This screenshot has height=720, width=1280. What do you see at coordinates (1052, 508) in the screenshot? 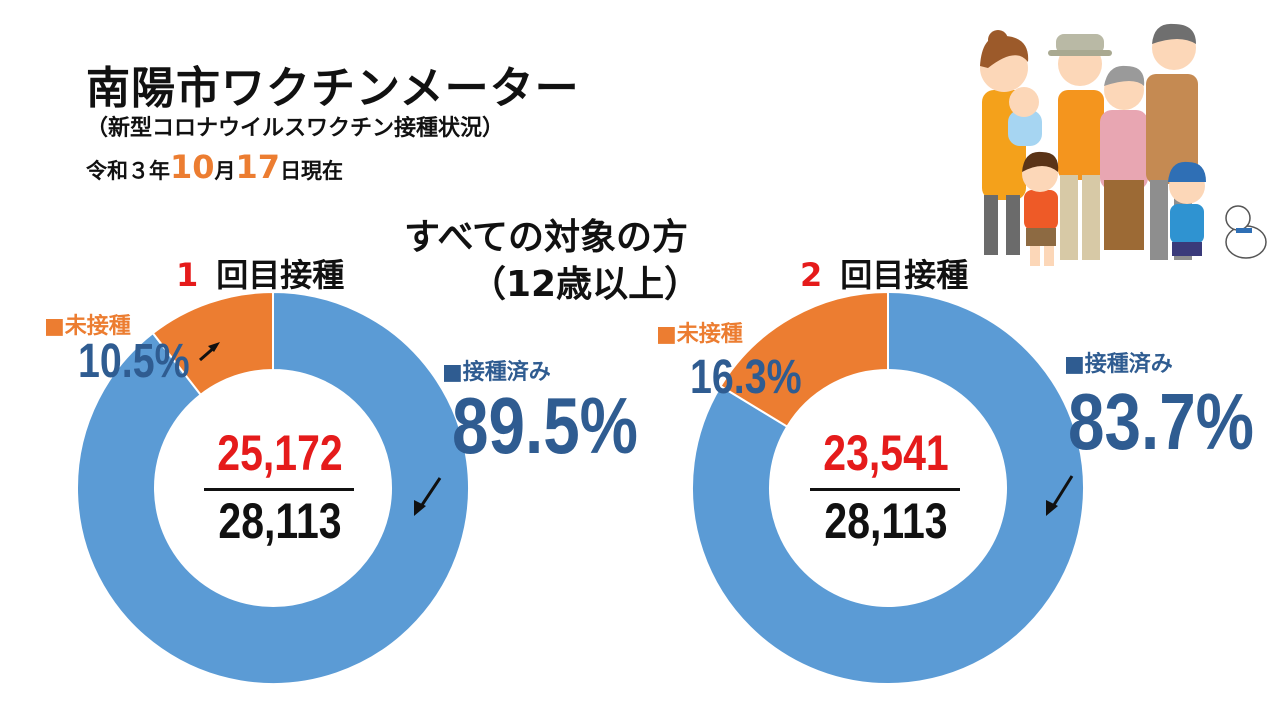
I see `dose2-vaccinated-arrowhead` at bounding box center [1052, 508].